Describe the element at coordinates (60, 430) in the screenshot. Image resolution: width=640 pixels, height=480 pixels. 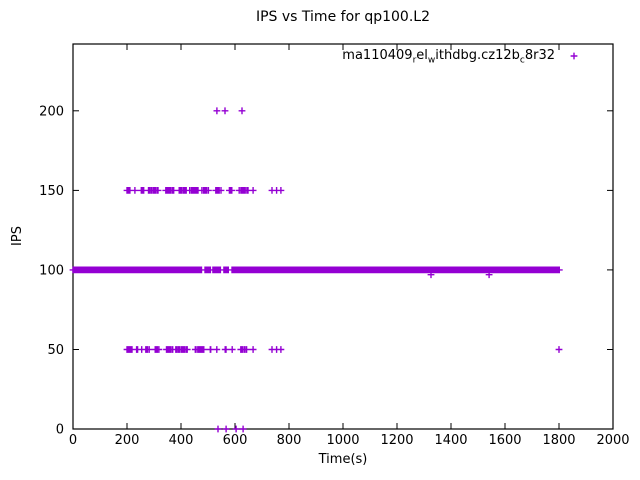
I see `y-tick-label-0: 0` at that location.